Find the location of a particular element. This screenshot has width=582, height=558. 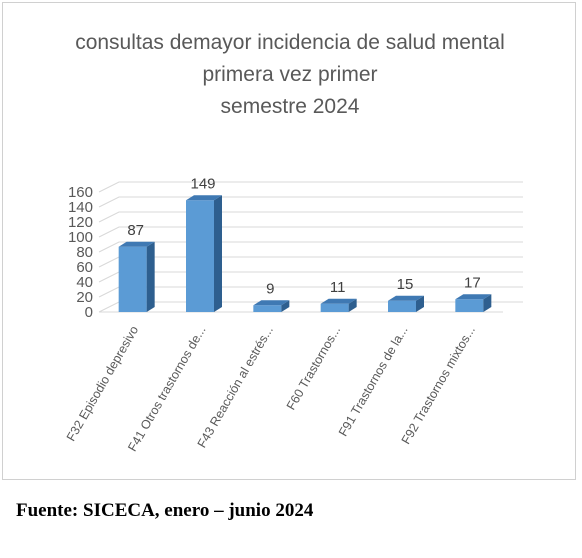

chart-title-line-2: primera vez primer is located at coordinates (290, 74).